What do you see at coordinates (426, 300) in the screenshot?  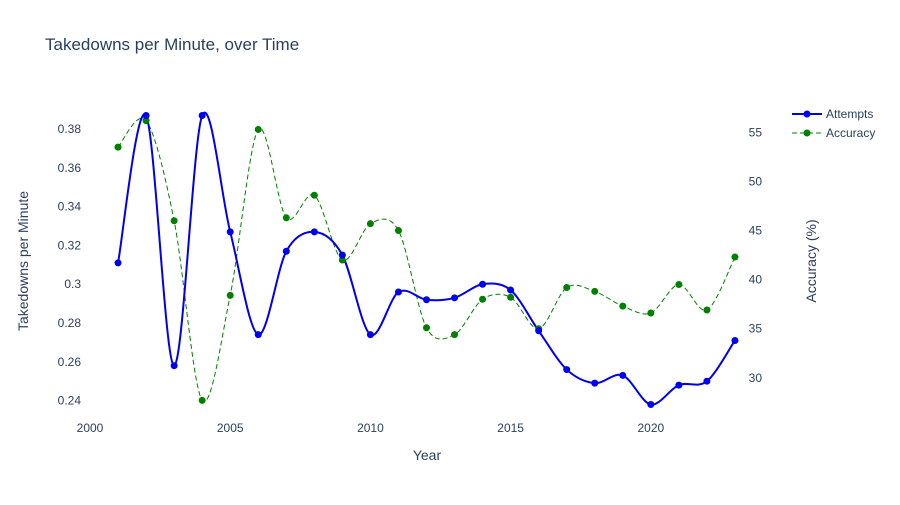 I see `data-point-attempts-2012` at bounding box center [426, 300].